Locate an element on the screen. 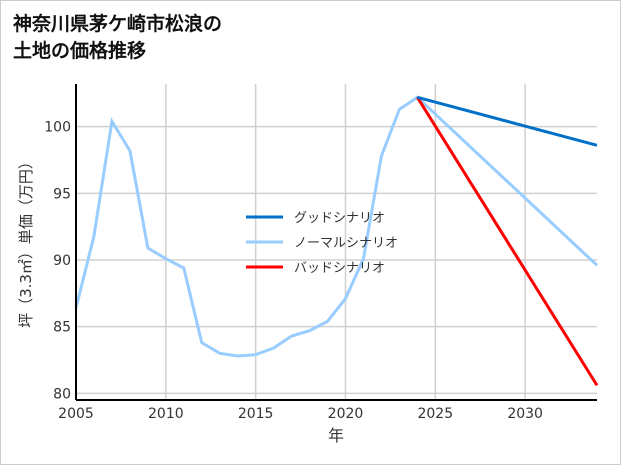  legend-label: バッドシナリオ is located at coordinates (339, 268).